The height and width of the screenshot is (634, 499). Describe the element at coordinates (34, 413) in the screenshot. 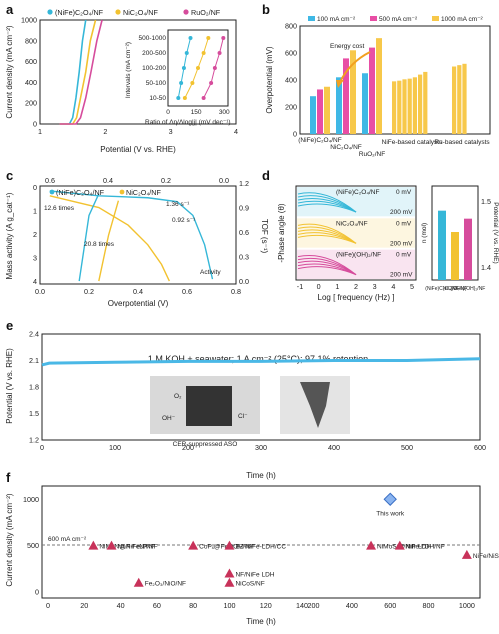

I see `panel-e-ytick: 1.5` at that location.